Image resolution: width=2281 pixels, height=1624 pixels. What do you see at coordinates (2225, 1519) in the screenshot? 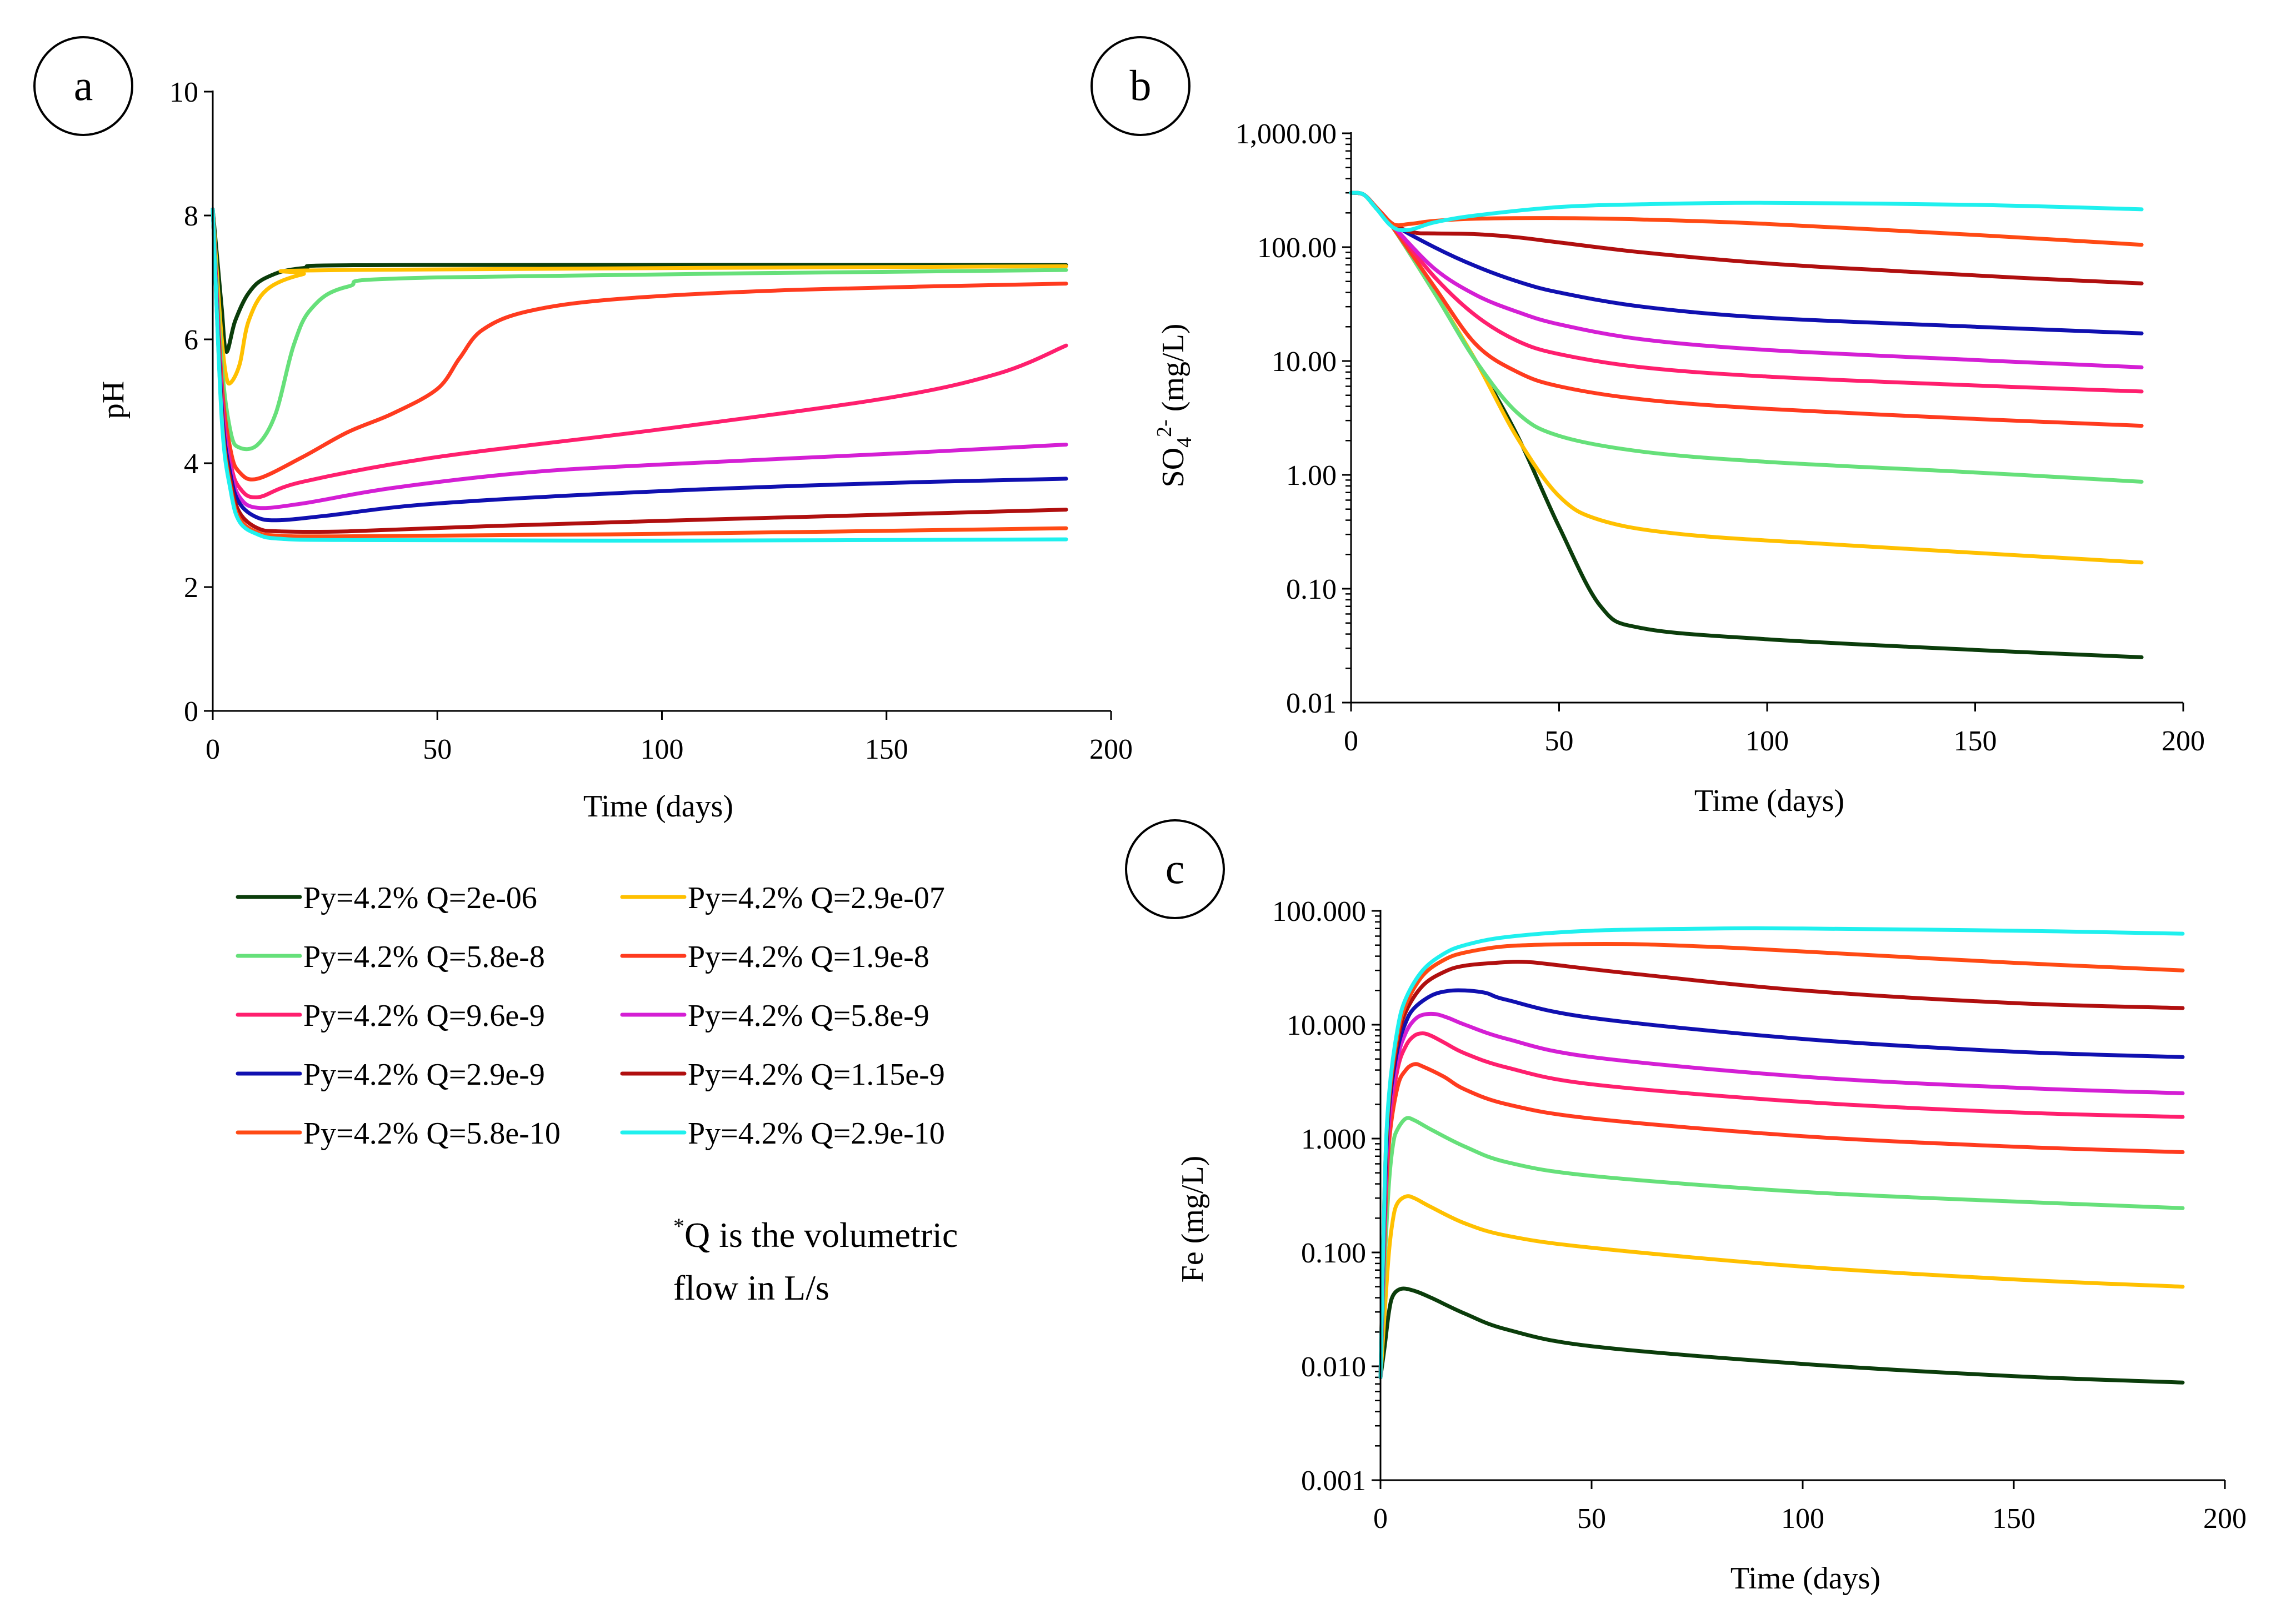
I see `panel-c-xtick-label: 200` at bounding box center [2225, 1519].